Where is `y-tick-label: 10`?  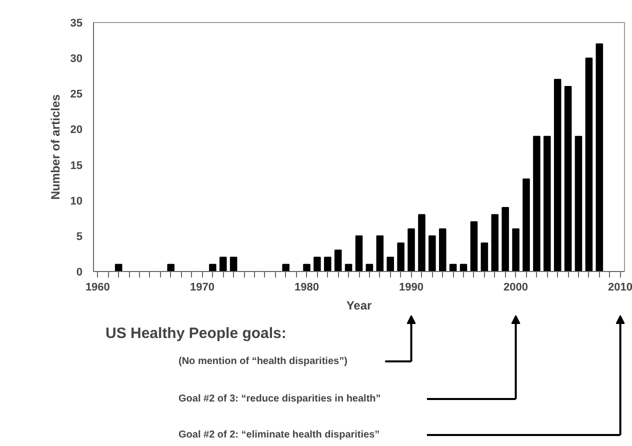 y-tick-label: 10 is located at coordinates (76, 201).